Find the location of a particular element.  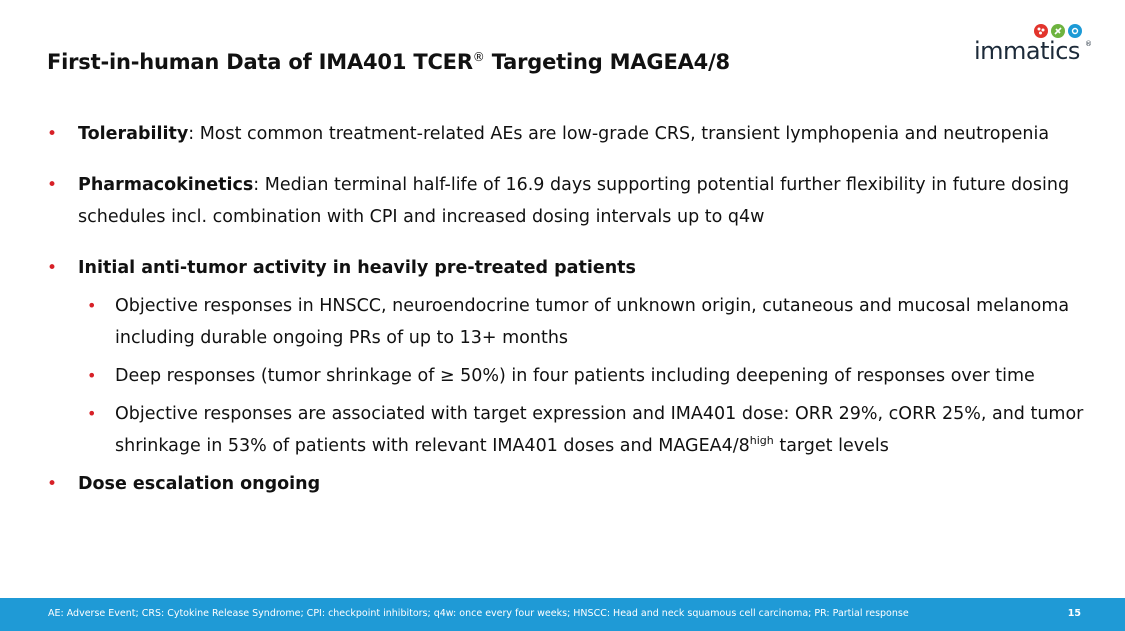

title-prefix: First-in-human Data of IMA401 TCER is located at coordinates (260, 62).